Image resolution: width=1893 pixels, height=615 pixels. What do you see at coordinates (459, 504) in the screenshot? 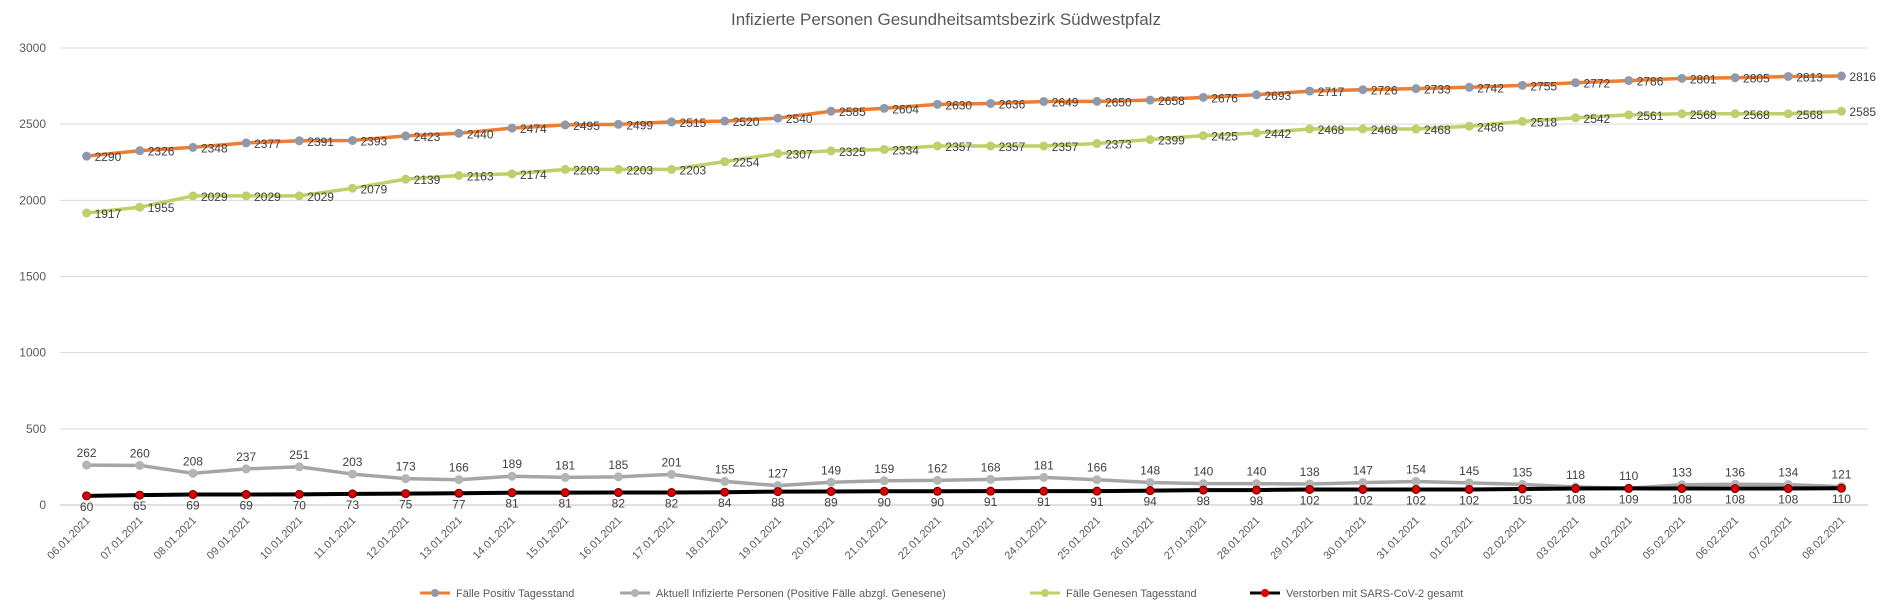
I see `data-label: 77` at bounding box center [459, 504].